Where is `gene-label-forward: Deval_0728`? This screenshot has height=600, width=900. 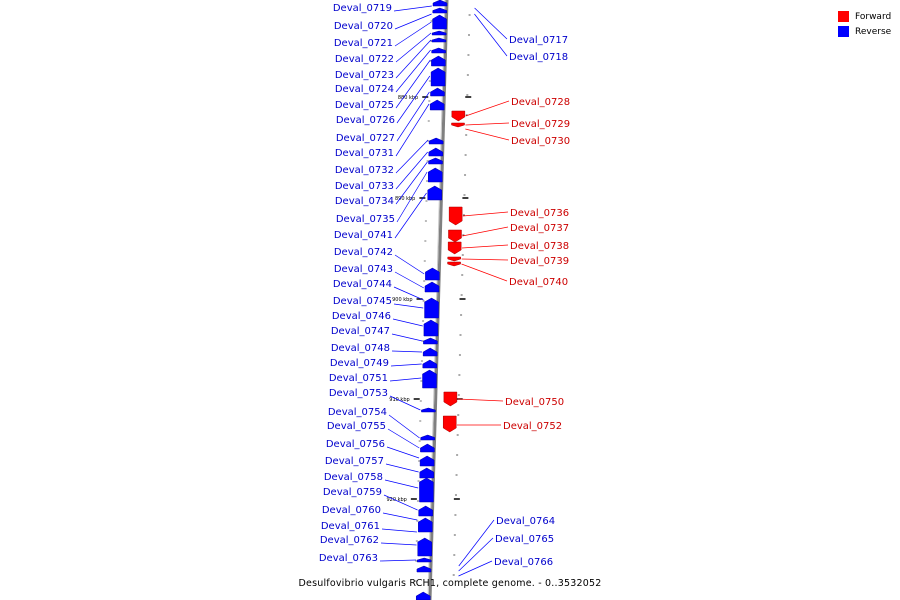 gene-label-forward: Deval_0728 is located at coordinates (540, 102).